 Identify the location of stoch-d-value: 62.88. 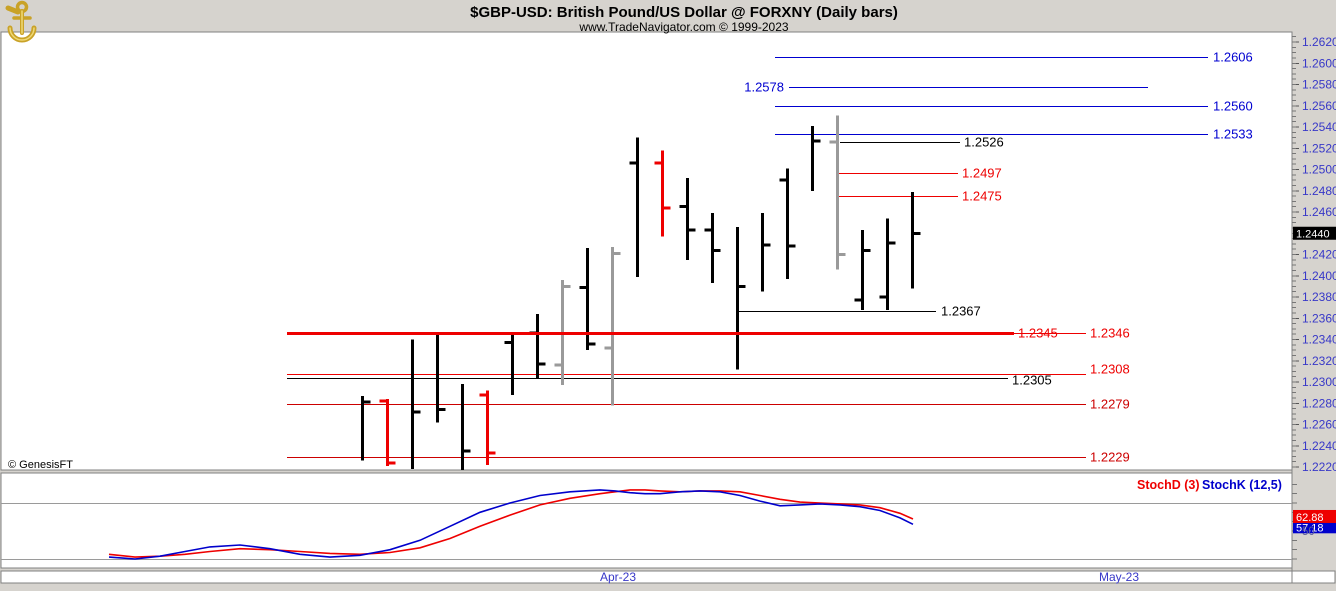
(1310, 518).